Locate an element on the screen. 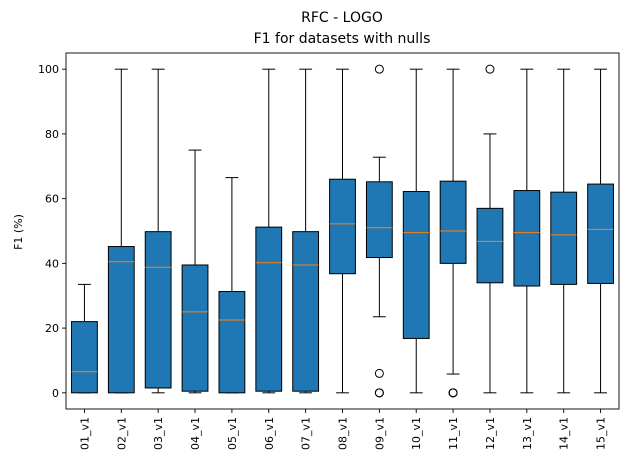  x-tick-label: 05_v1 is located at coordinates (232, 433).